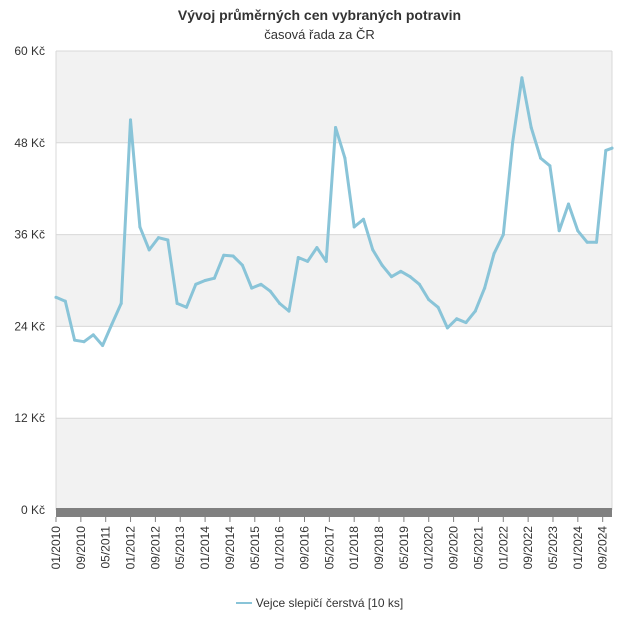 Image resolution: width=639 pixels, height=623 pixels. What do you see at coordinates (528, 548) in the screenshot?
I see `x-tick-label: 09/2022` at bounding box center [528, 548].